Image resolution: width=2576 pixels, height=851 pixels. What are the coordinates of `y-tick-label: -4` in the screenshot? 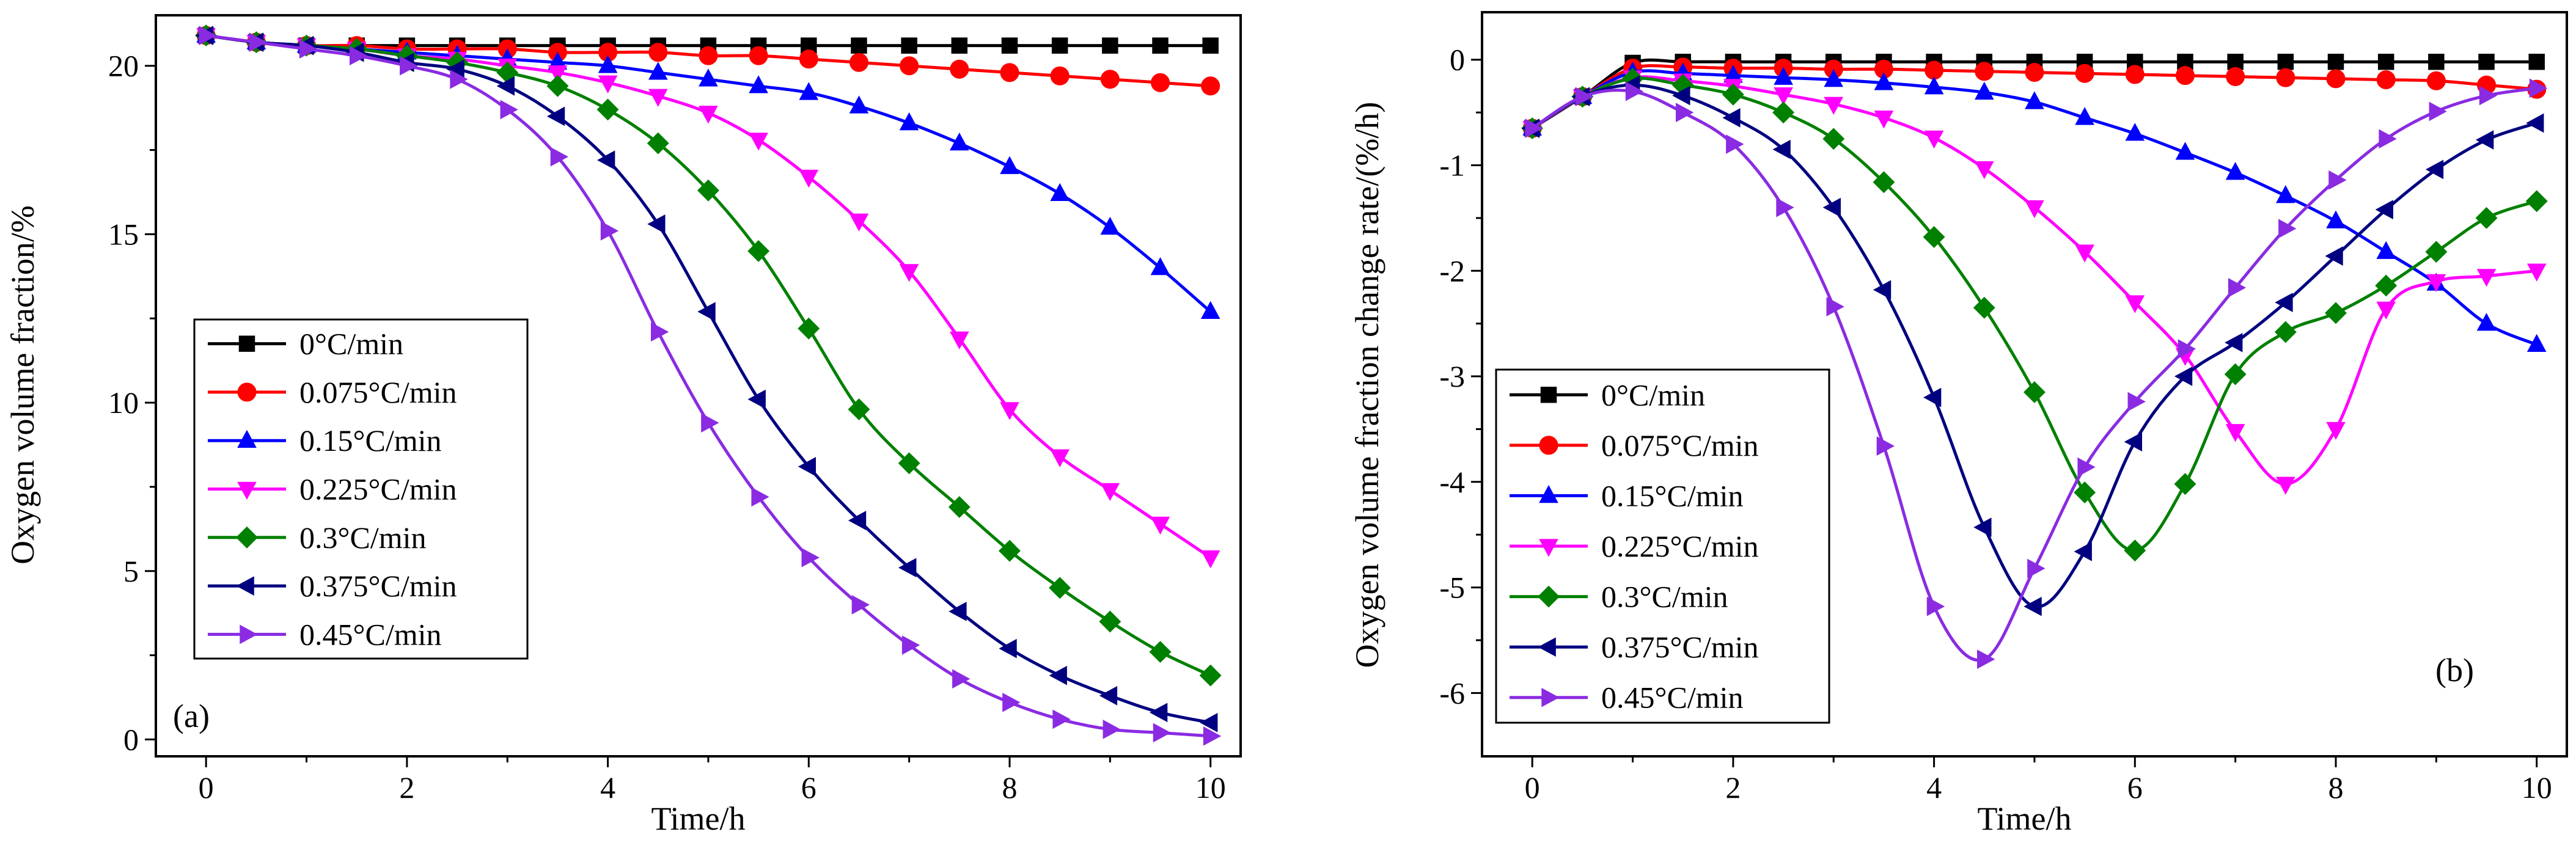 It's located at (1452, 482).